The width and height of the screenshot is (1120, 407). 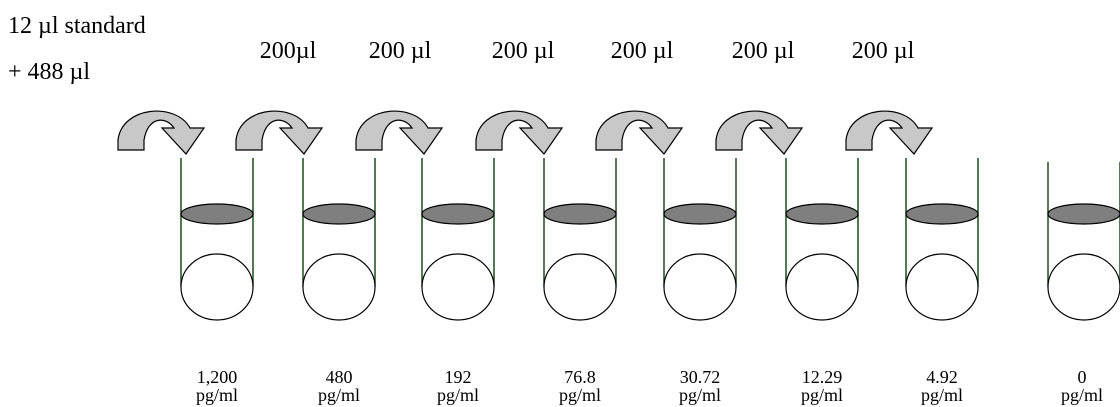 What do you see at coordinates (49, 72) in the screenshot?
I see `start-label-line-2: + 488 µl` at bounding box center [49, 72].